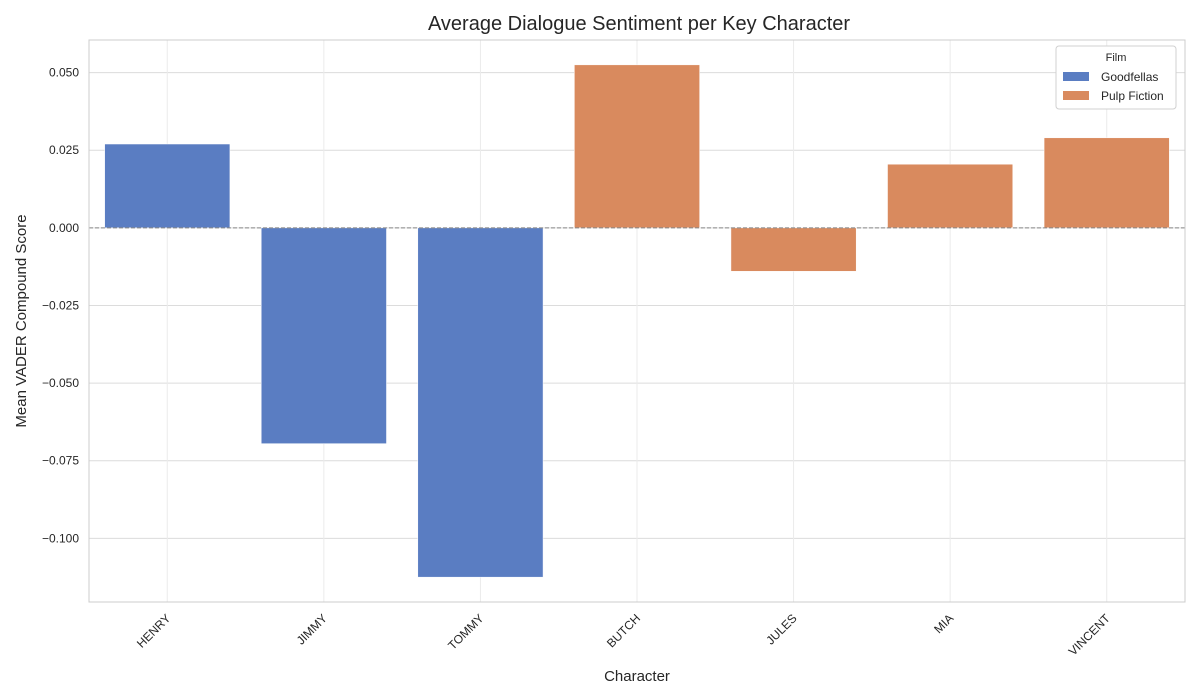 This screenshot has width=1200, height=700. Describe the element at coordinates (64, 228) in the screenshot. I see `y-tick-label: 0.000` at that location.